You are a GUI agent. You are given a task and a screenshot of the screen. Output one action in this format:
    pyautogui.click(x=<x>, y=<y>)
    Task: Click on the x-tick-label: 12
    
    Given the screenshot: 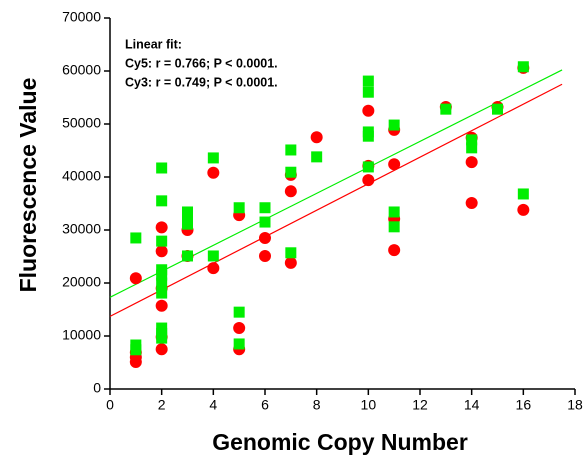 What is the action you would take?
    pyautogui.click(x=420, y=405)
    